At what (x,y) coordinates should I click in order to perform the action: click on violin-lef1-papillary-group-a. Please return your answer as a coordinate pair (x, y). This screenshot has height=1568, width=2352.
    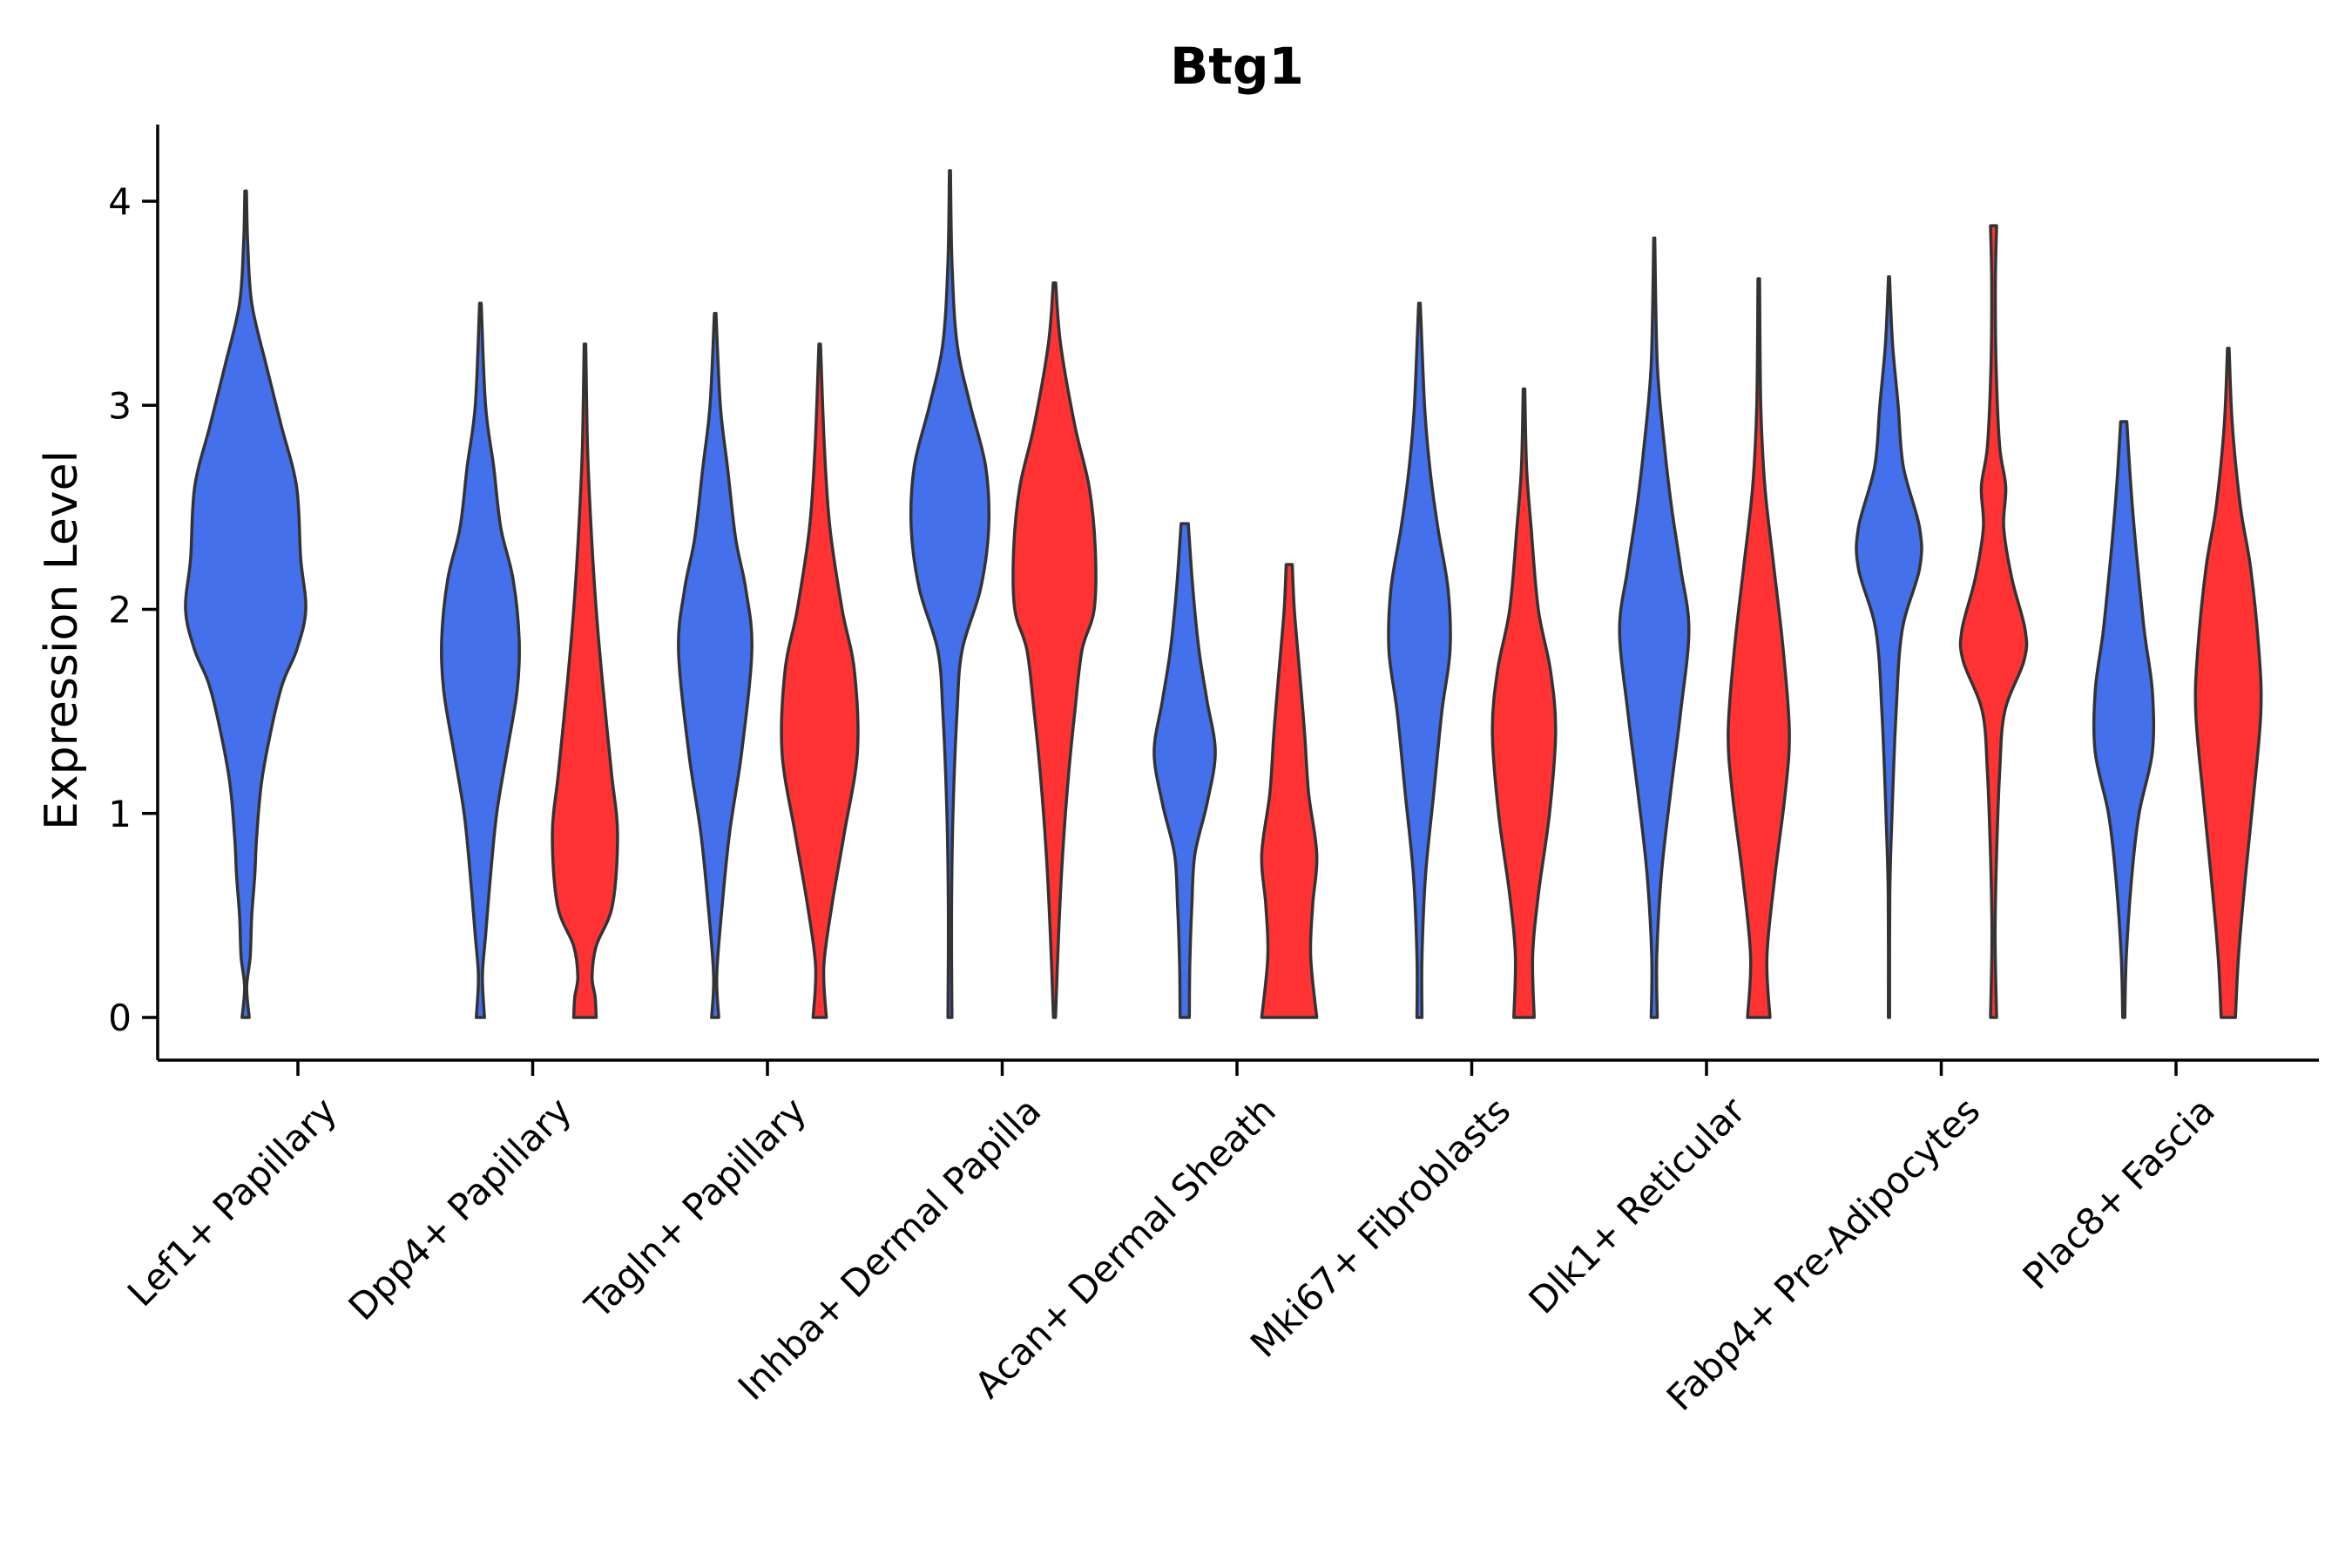
    Looking at the image, I should click on (246, 604).